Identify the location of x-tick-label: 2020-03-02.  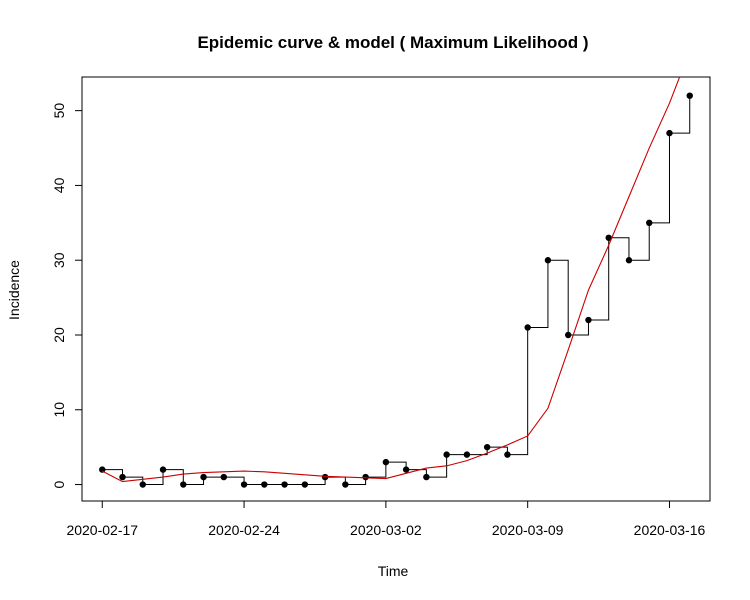
(386, 530).